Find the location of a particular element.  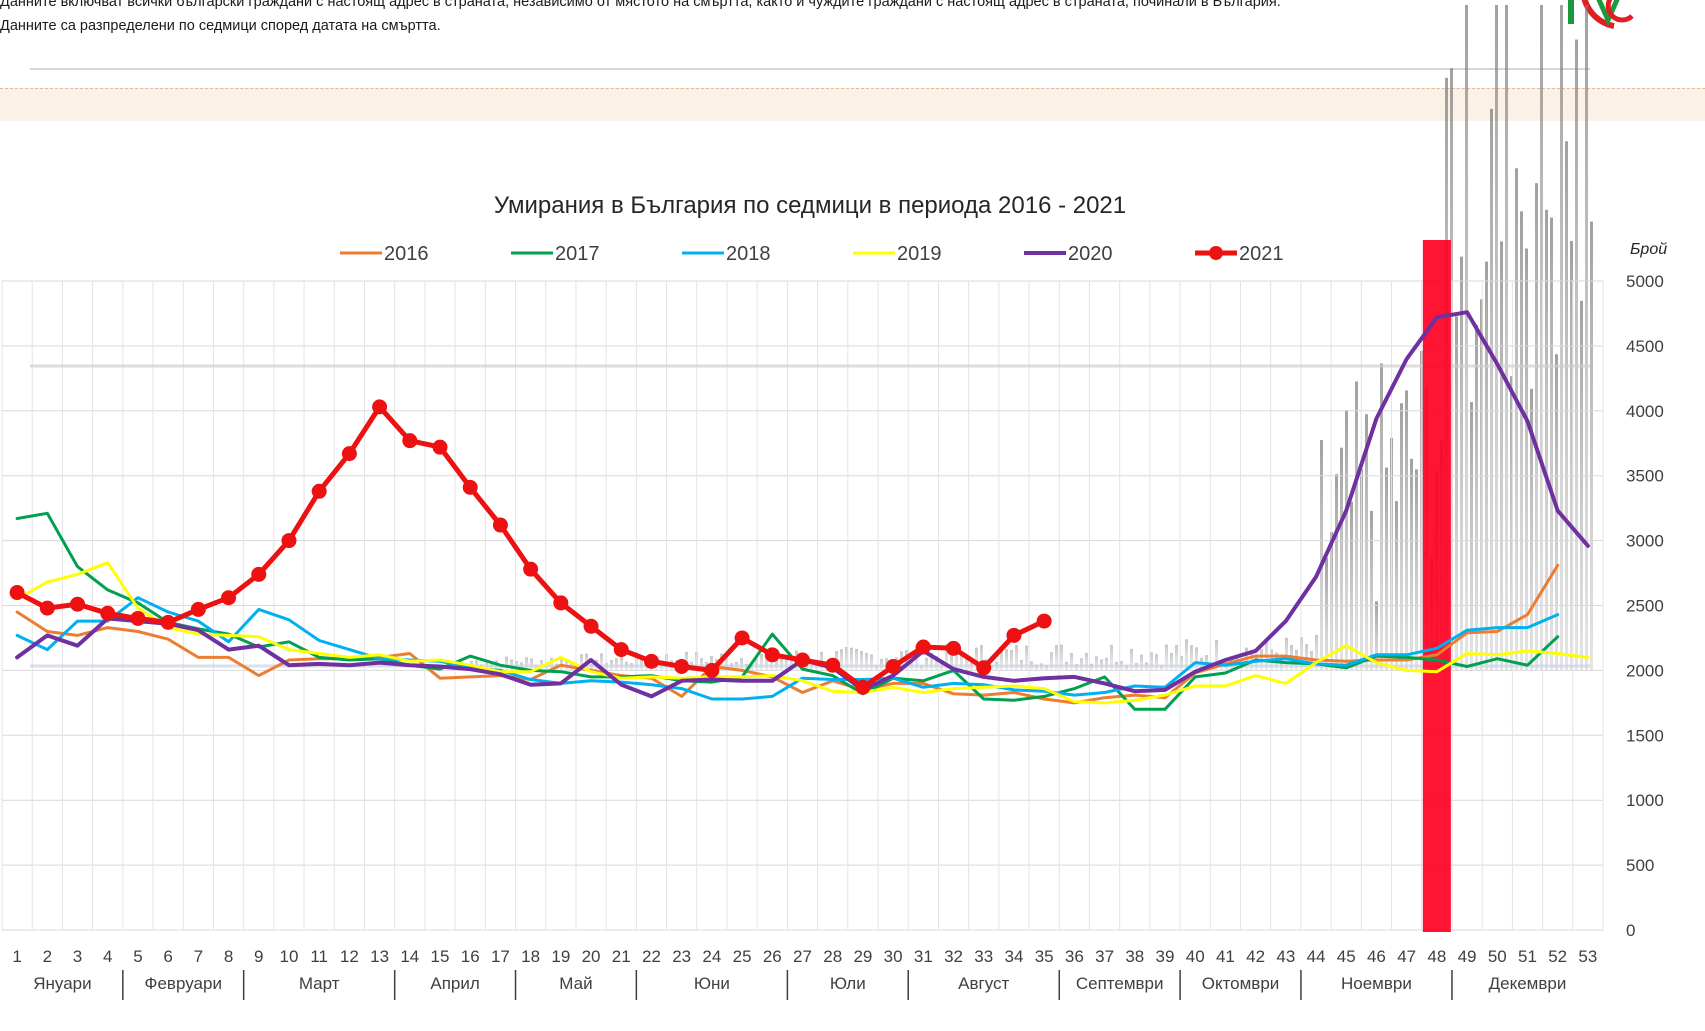

x-tick-label: 44 is located at coordinates (1316, 956).